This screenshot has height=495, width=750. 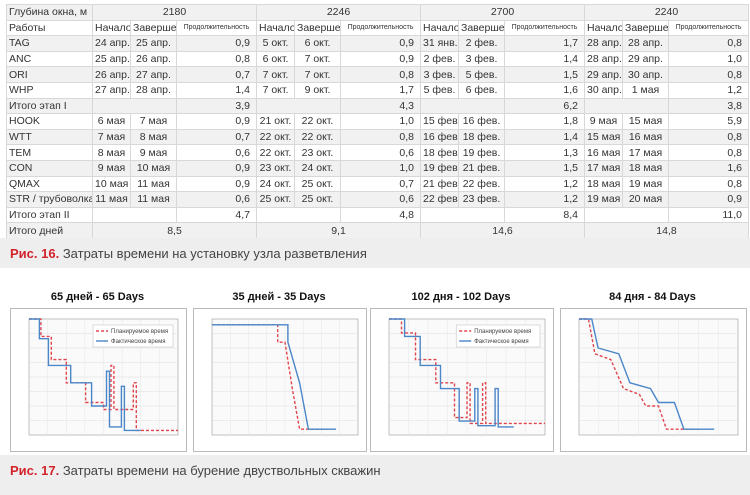 What do you see at coordinates (461, 297) in the screenshot?
I see `chart-title-3: 102 дня - 102 Days` at bounding box center [461, 297].